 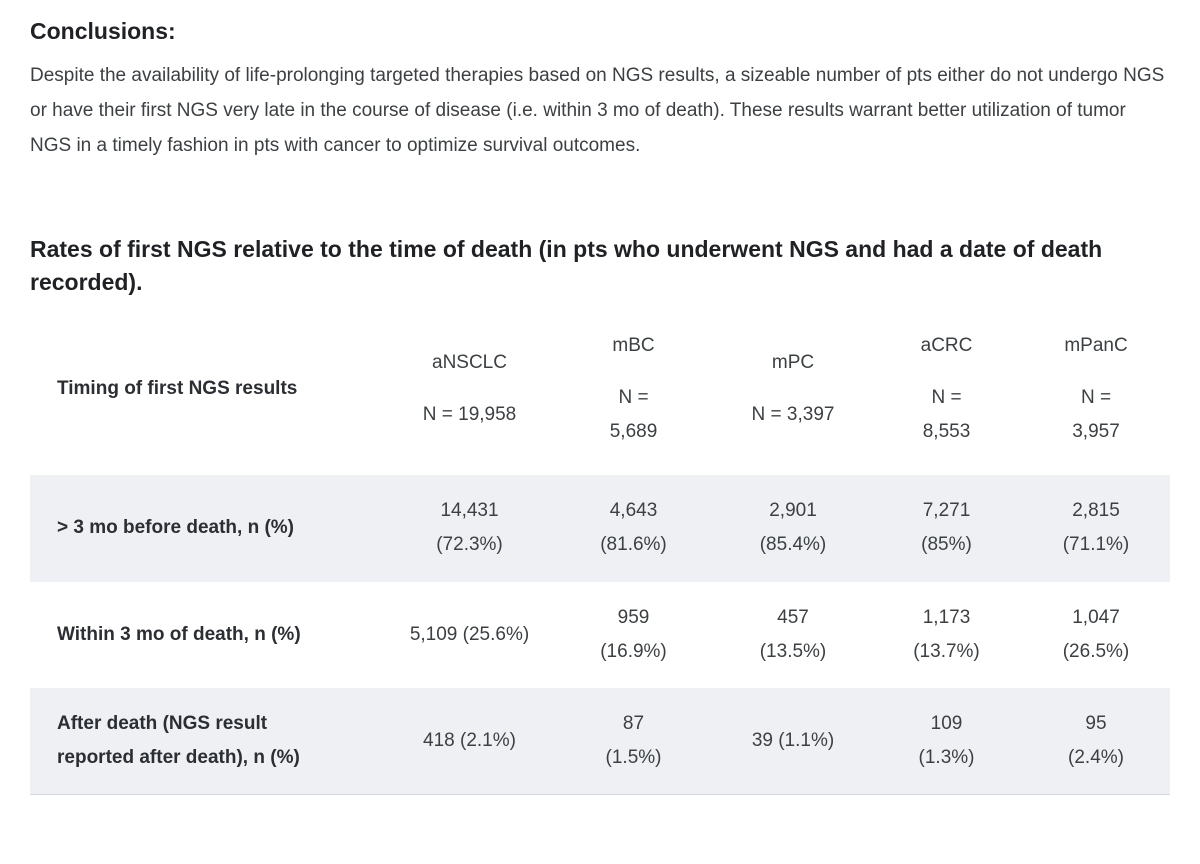 I want to click on table-cell: 1,047 (26.5%), so click(x=1096, y=634).